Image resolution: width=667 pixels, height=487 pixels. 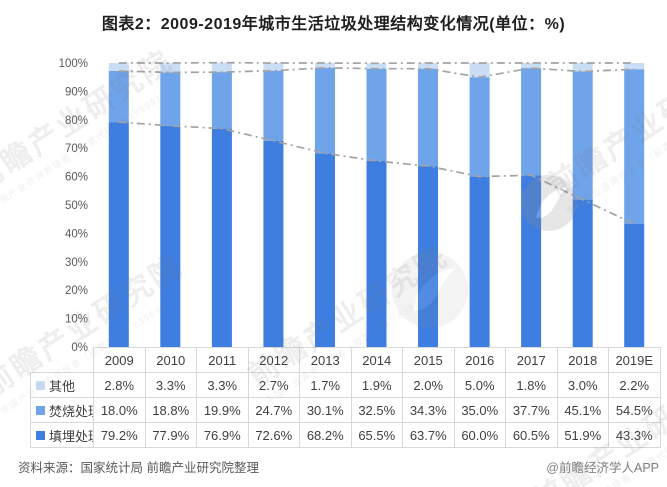 I want to click on value-cell: 65.5%, so click(x=376, y=435).